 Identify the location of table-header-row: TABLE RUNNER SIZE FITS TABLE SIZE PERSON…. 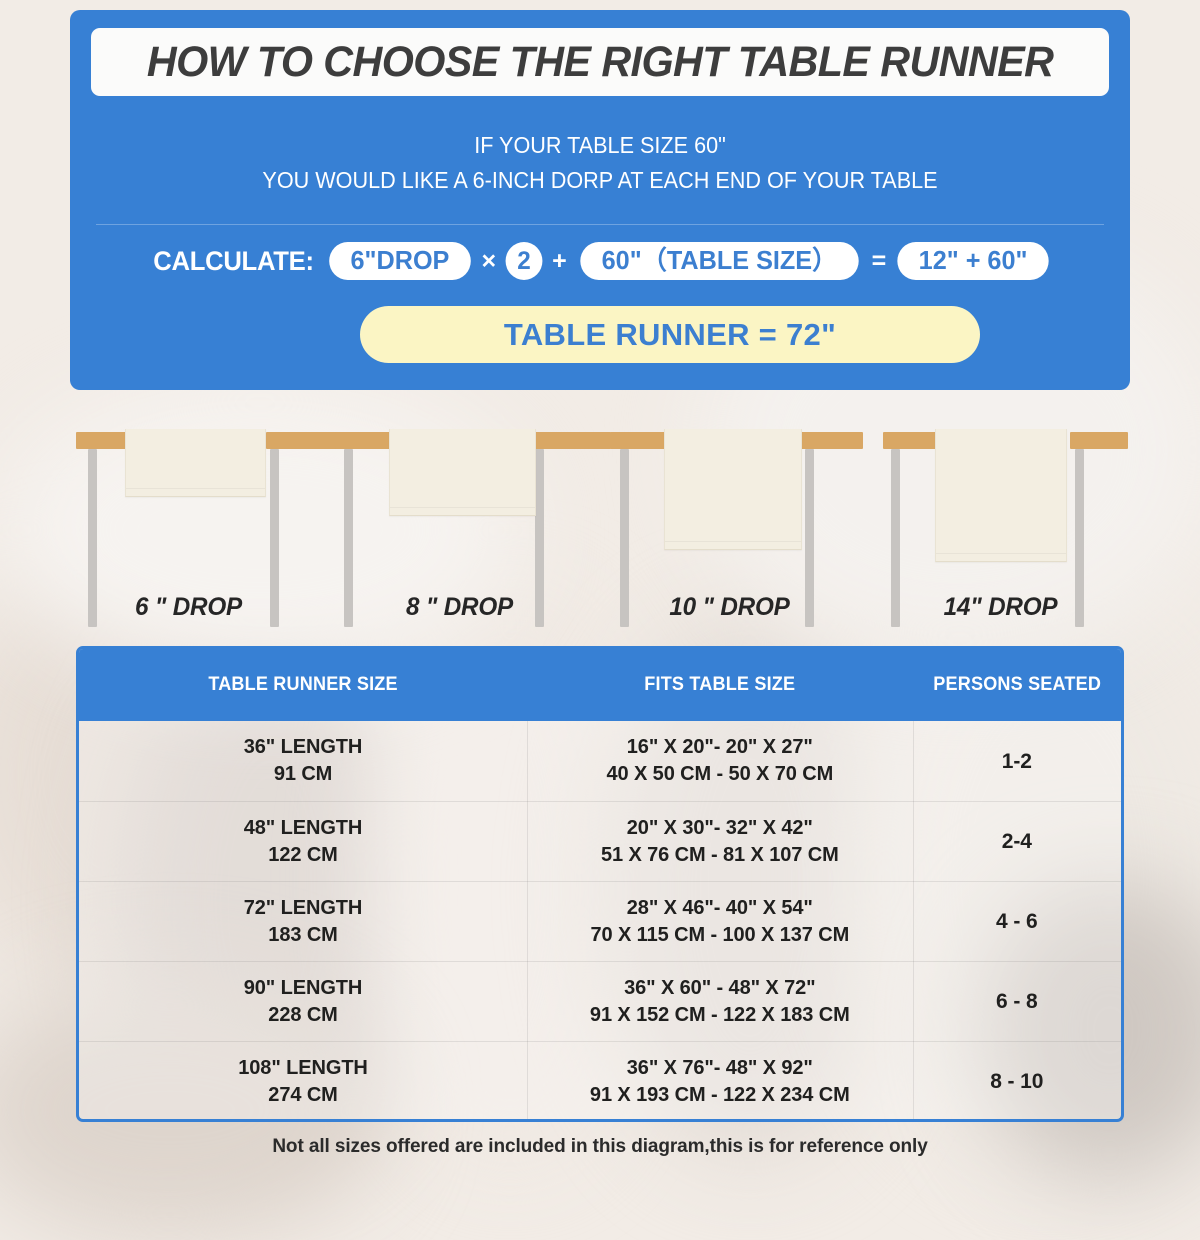
(600, 685).